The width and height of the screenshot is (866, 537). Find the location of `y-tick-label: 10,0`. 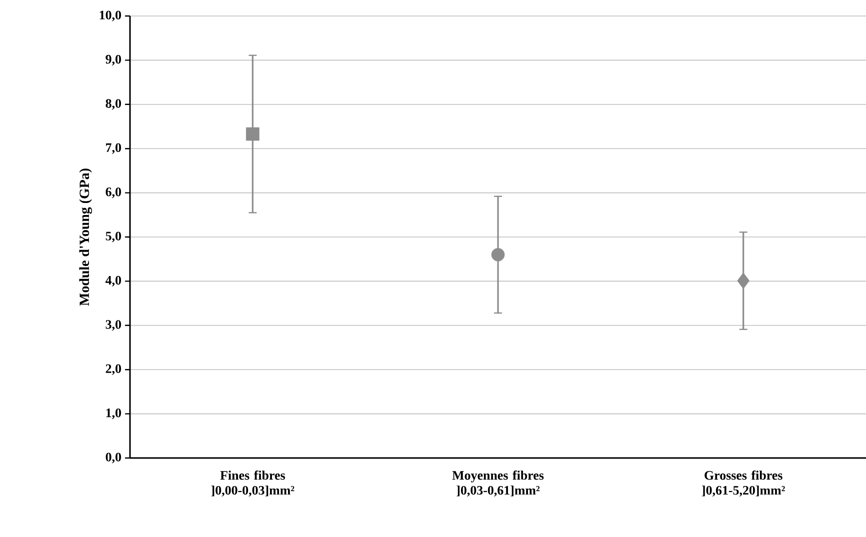

y-tick-label: 10,0 is located at coordinates (111, 16).